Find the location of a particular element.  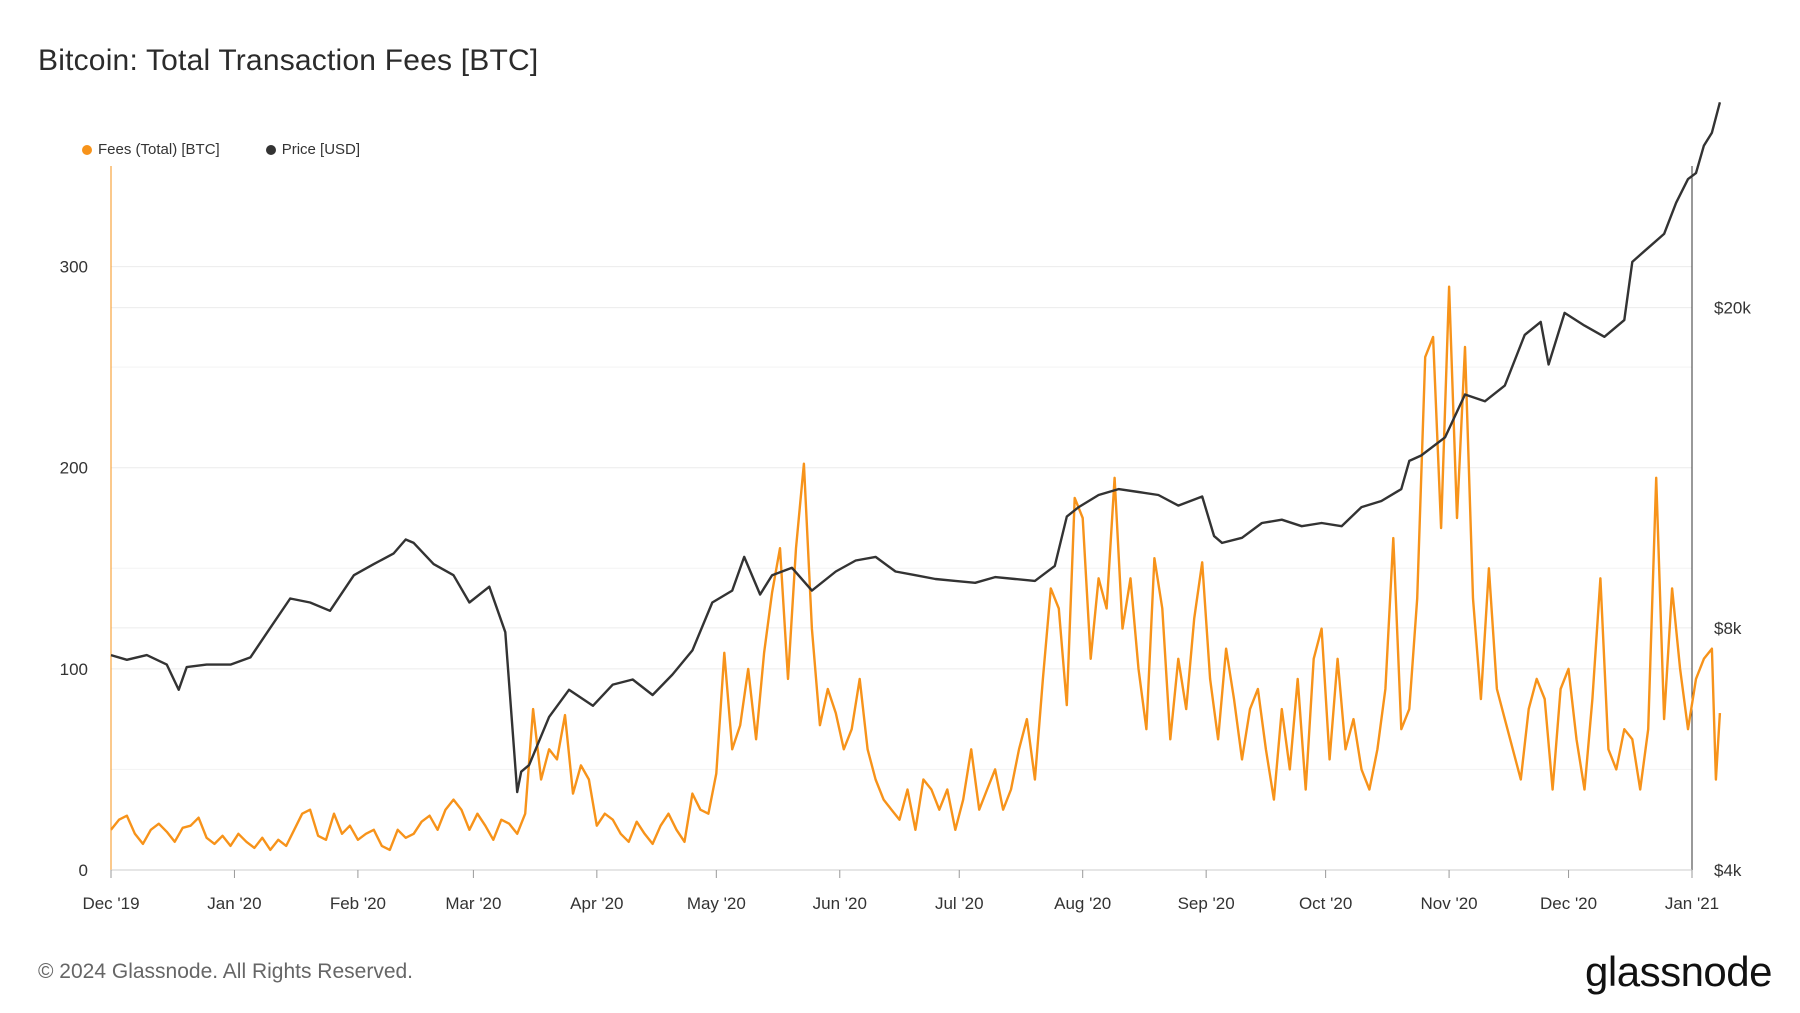

legend-item-fees: Fees (Total) [BTC] is located at coordinates (151, 149).